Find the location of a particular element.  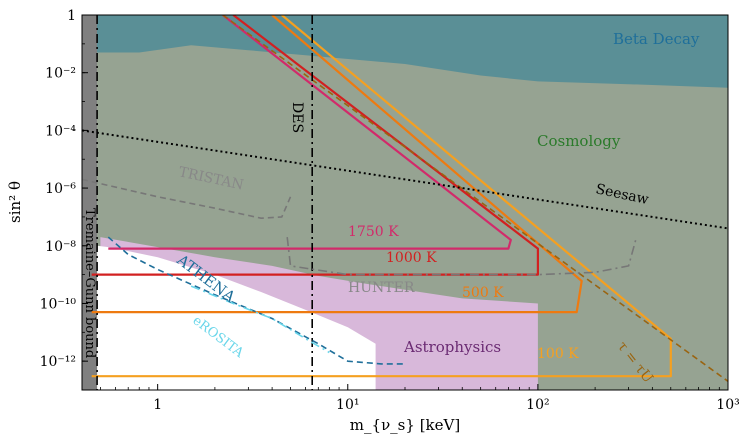

curve-tristan is located at coordinates (187, 198).